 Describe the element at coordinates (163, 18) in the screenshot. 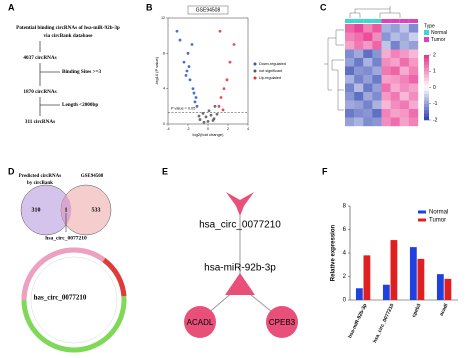

I see `y-tick-label: 12` at that location.